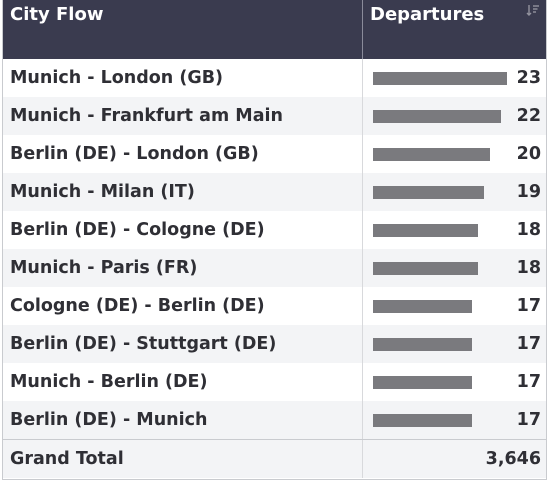  Describe the element at coordinates (528, 78) in the screenshot. I see `departures-value: 23` at that location.